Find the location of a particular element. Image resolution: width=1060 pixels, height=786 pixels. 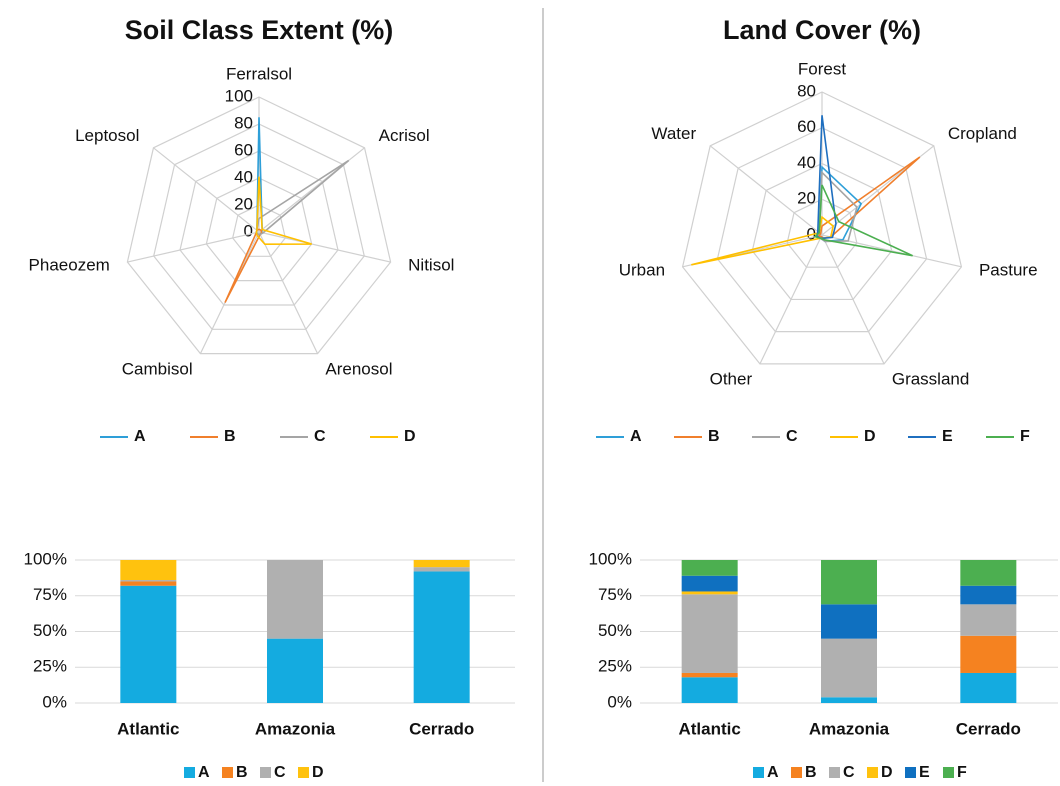

axis-label: Leptosol is located at coordinates (107, 135).